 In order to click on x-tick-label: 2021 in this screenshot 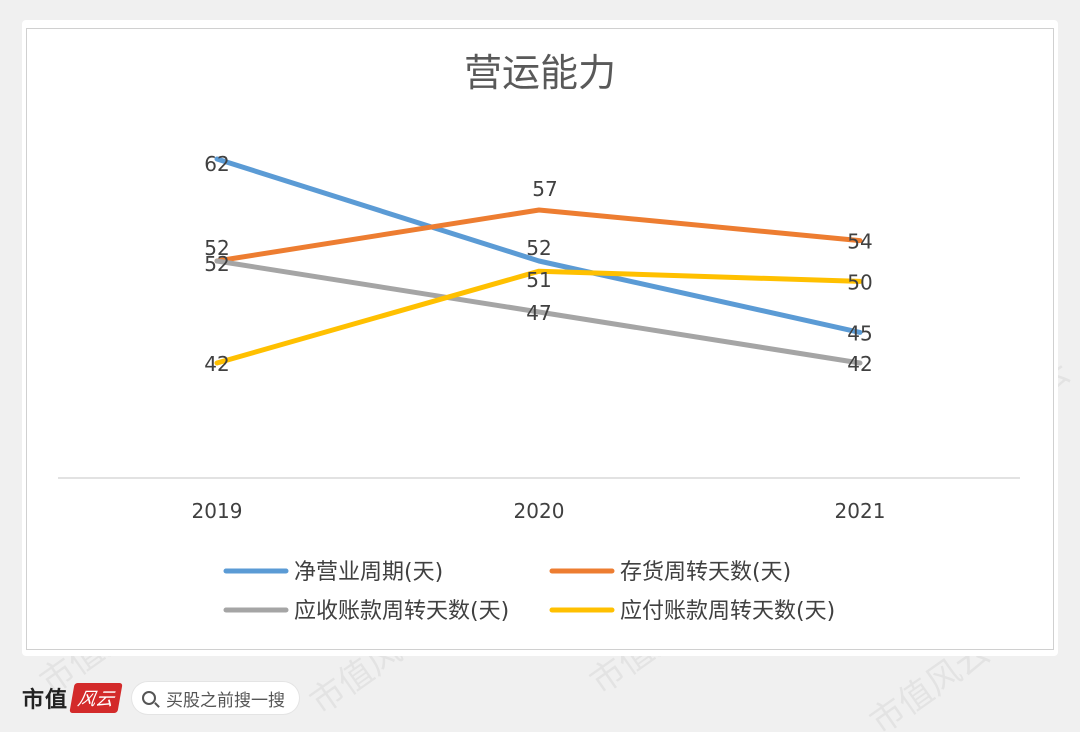, I will do `click(860, 511)`.